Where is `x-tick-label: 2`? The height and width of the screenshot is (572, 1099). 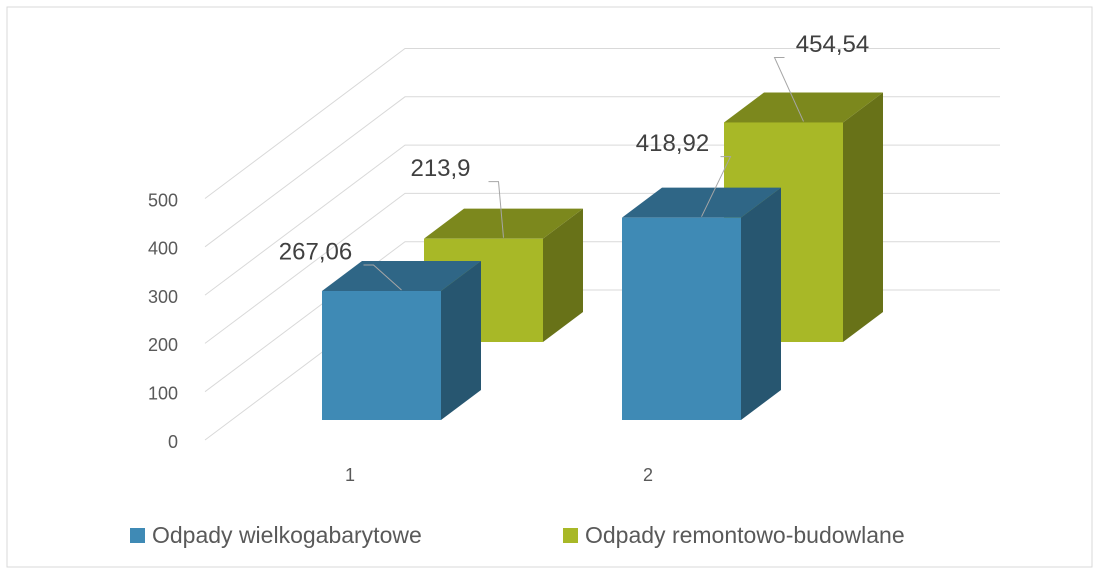 x-tick-label: 2 is located at coordinates (648, 475).